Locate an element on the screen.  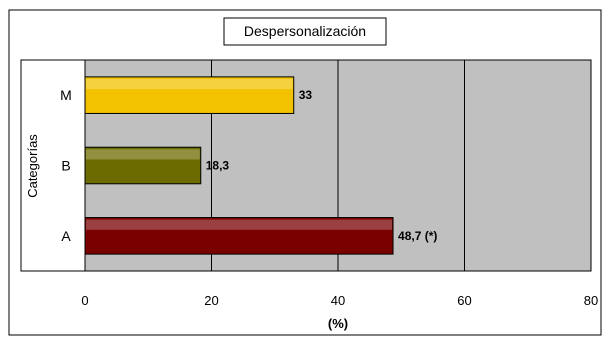
bar-highlight-B is located at coordinates (143, 154).